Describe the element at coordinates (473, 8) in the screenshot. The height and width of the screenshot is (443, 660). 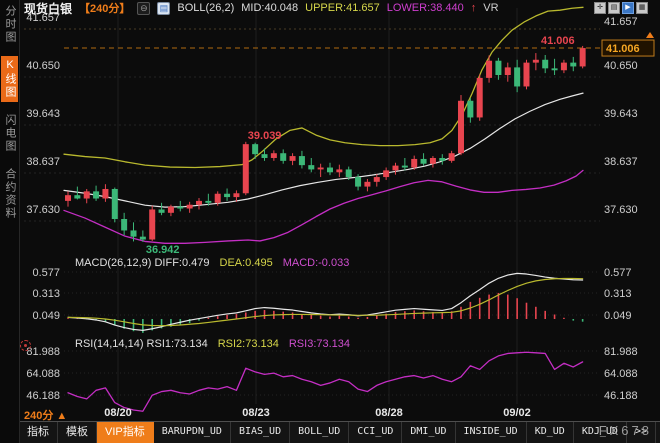
I see `up-arrow-icon: ↑` at that location.